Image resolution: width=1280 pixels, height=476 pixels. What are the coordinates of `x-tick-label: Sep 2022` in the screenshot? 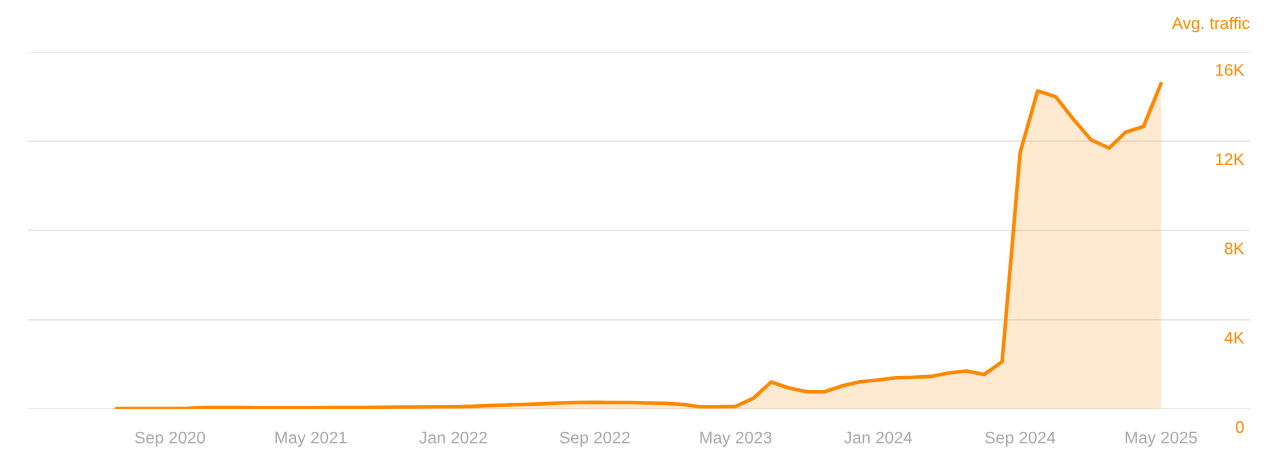 It's located at (594, 439).